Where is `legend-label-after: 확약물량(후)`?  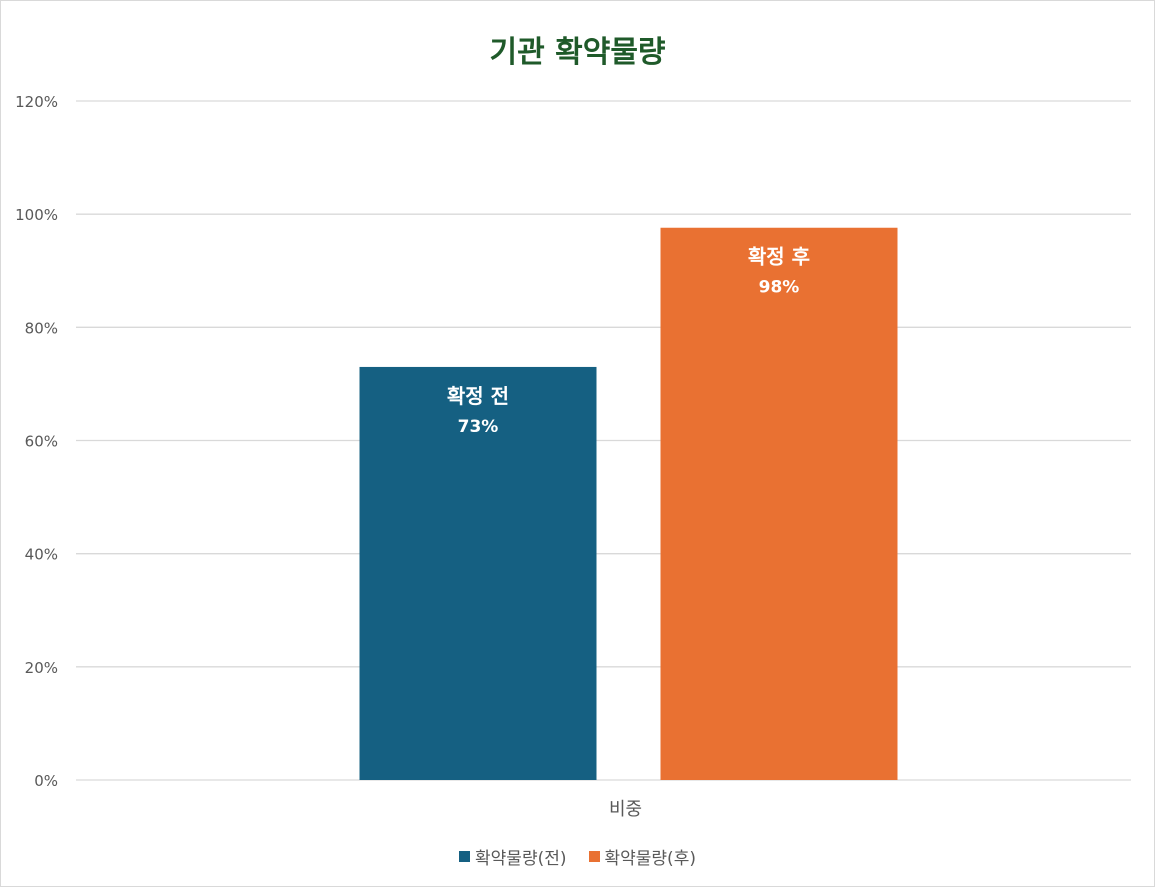
legend-label-after: 확약물량(후) is located at coordinates (650, 859).